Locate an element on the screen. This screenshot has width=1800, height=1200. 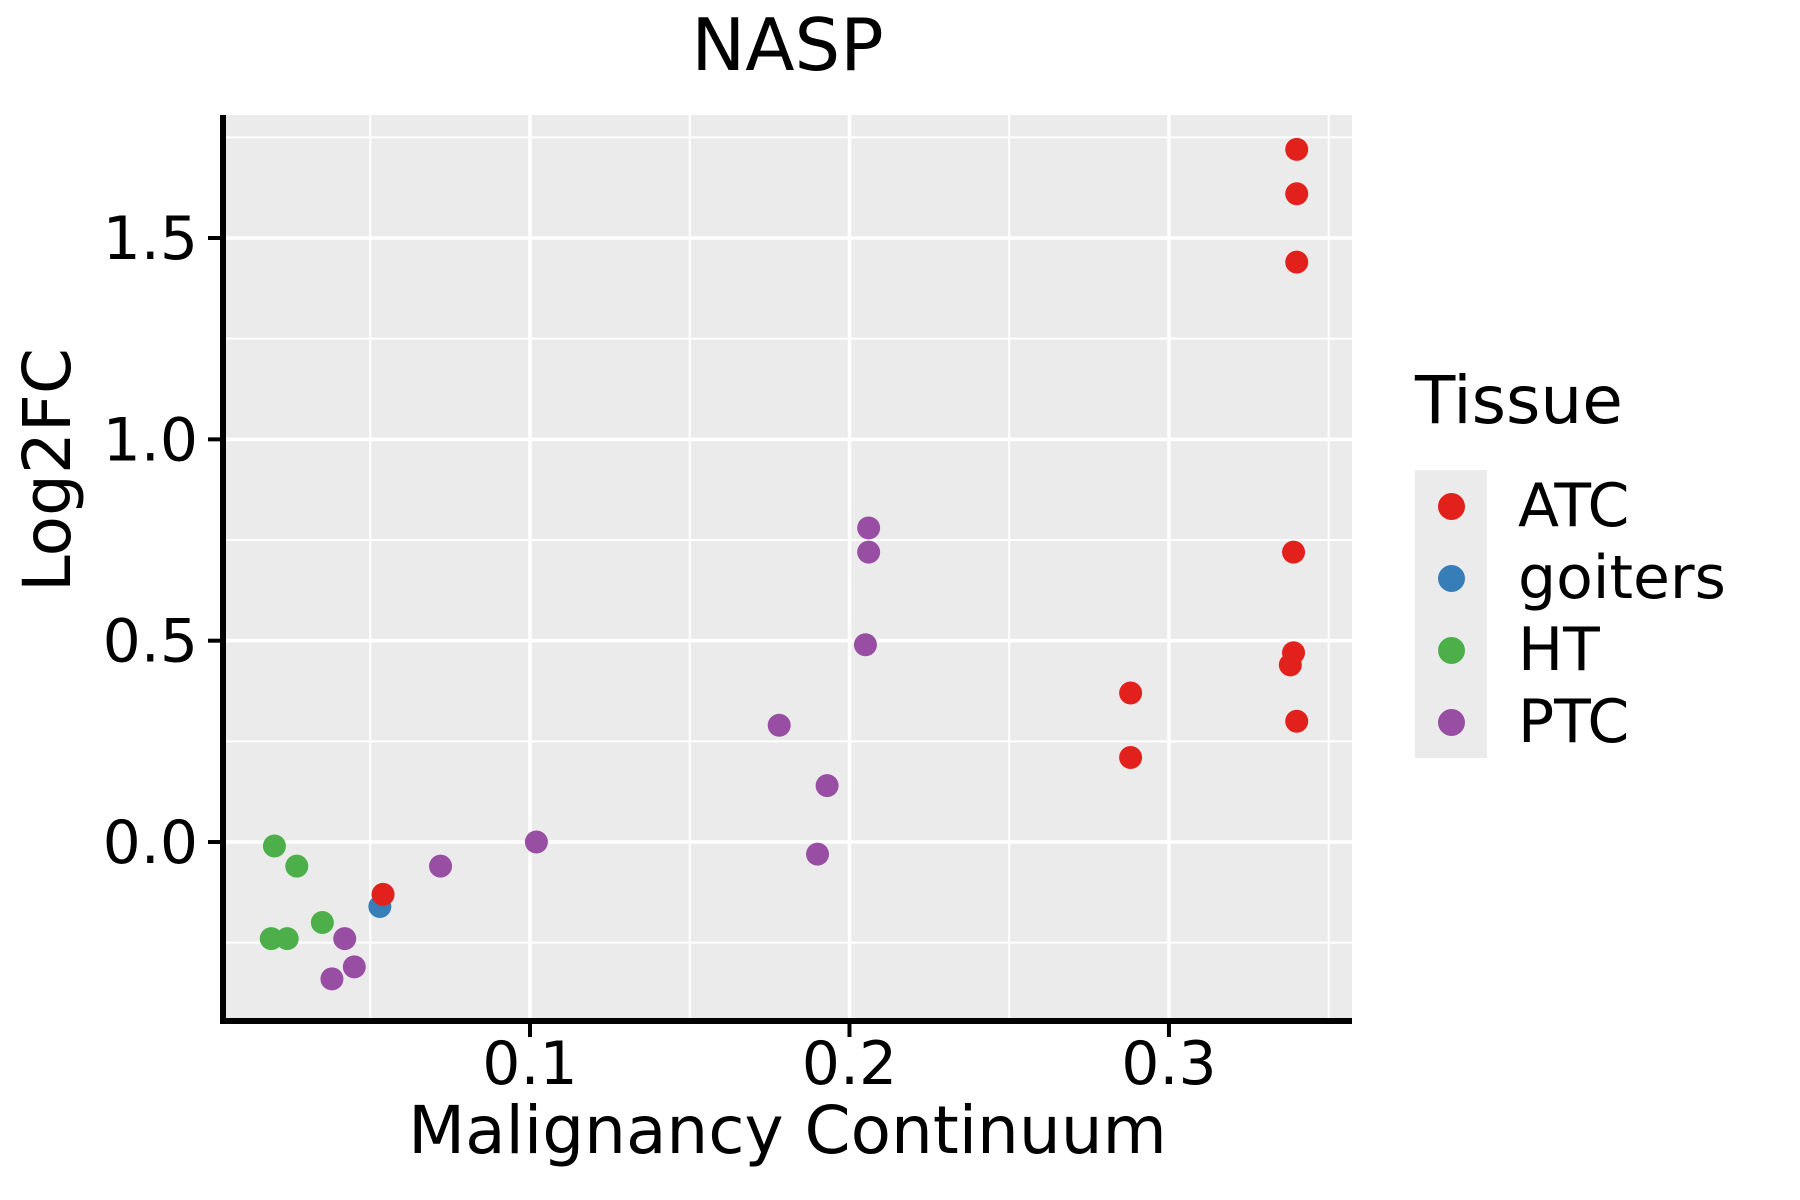
y-tick-label: 0.0 is located at coordinates (150, 843).